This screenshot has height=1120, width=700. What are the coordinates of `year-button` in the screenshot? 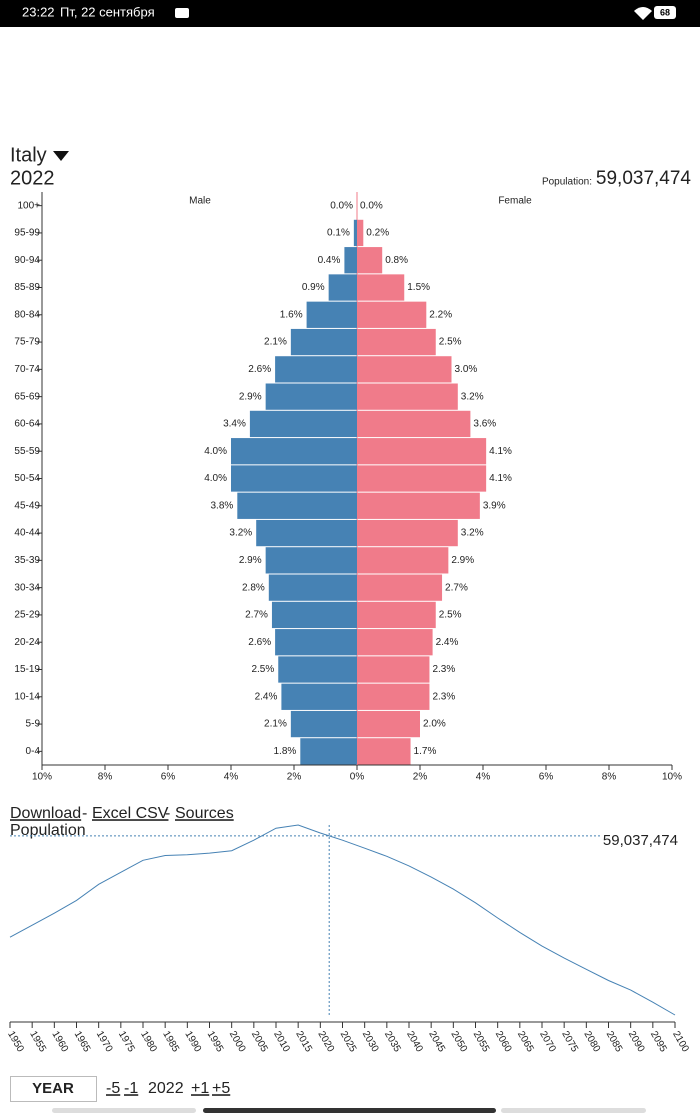 It's located at (53, 1089).